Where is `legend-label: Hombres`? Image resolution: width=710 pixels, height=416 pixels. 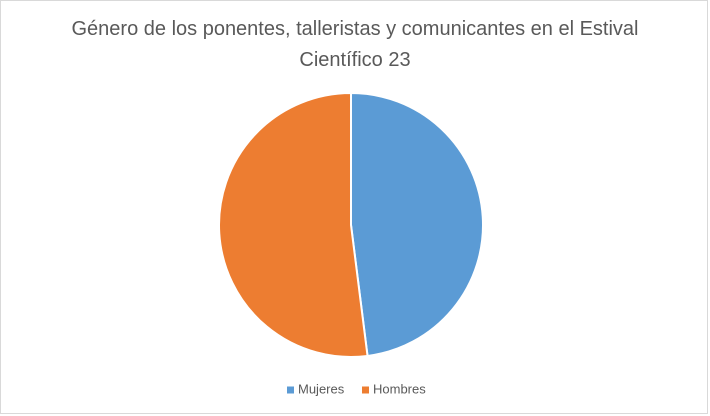
legend-label: Hombres is located at coordinates (399, 388).